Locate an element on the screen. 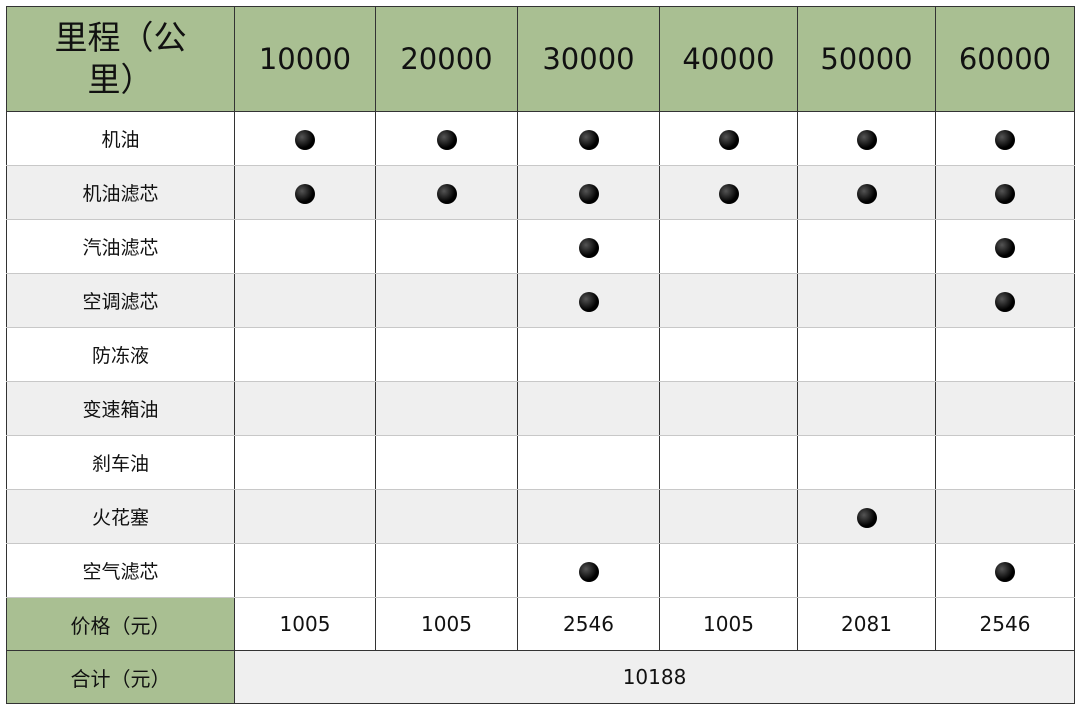 Image resolution: width=1080 pixels, height=713 pixels. price-row: 价格（元） 1005 1005 2546 1005 2081 2546 is located at coordinates (540, 624).